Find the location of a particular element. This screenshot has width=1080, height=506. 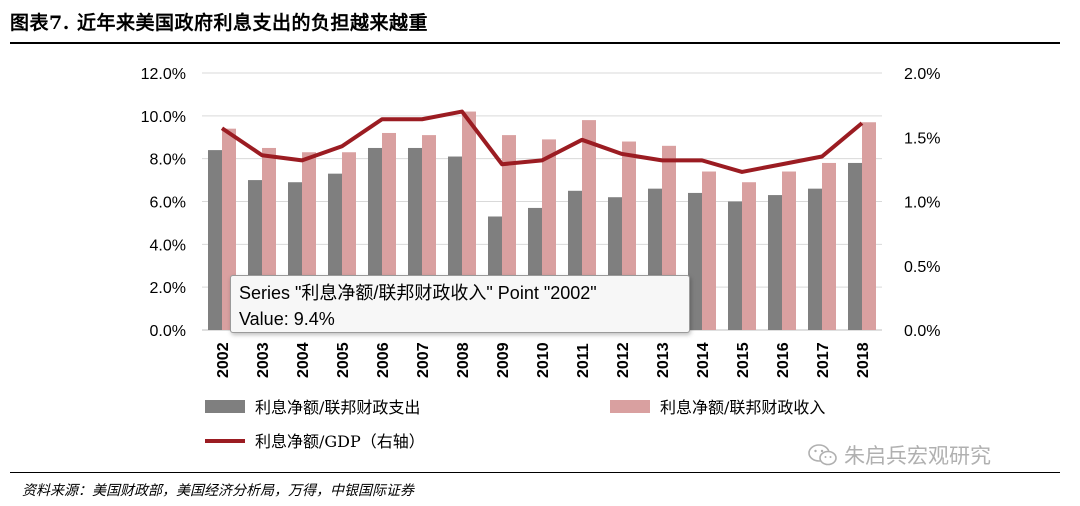

bar-expenditure-2002 is located at coordinates (215, 240).